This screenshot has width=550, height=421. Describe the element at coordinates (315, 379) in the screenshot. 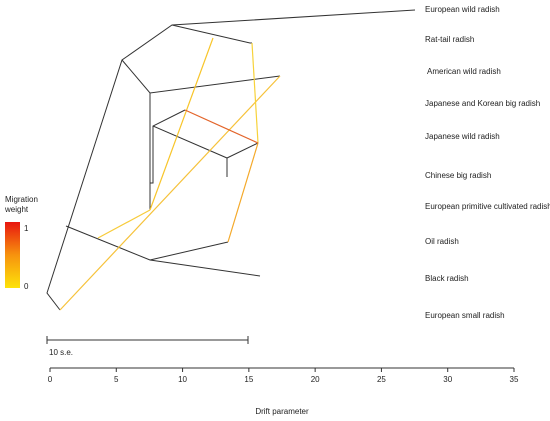

I see `x-tick-label: 20` at that location.